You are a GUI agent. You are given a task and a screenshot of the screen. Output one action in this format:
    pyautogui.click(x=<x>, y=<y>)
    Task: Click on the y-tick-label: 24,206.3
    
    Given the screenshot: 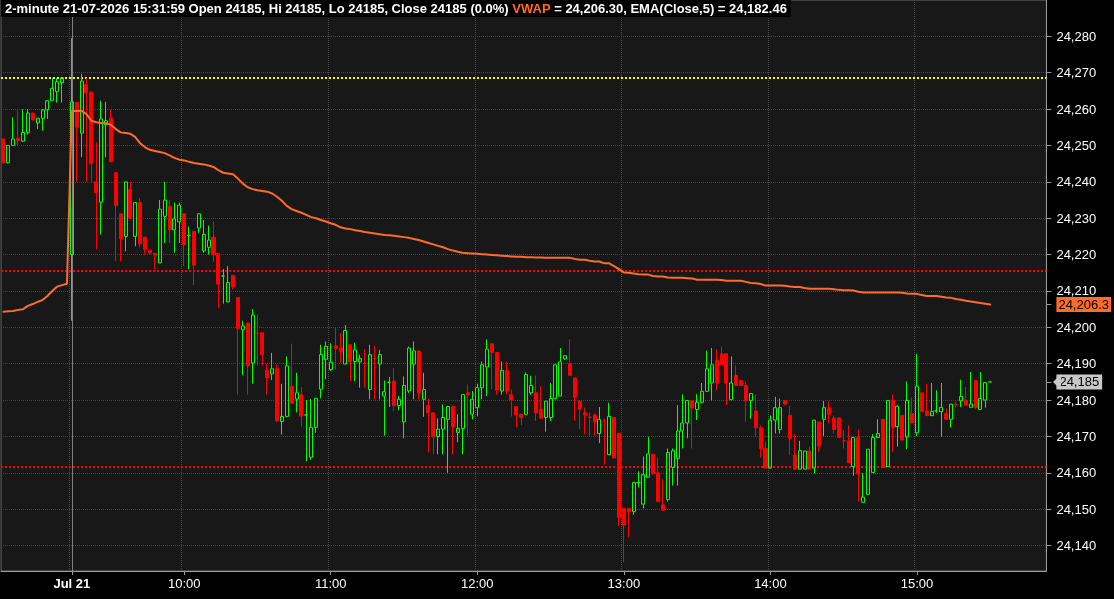 What is the action you would take?
    pyautogui.click(x=1084, y=304)
    